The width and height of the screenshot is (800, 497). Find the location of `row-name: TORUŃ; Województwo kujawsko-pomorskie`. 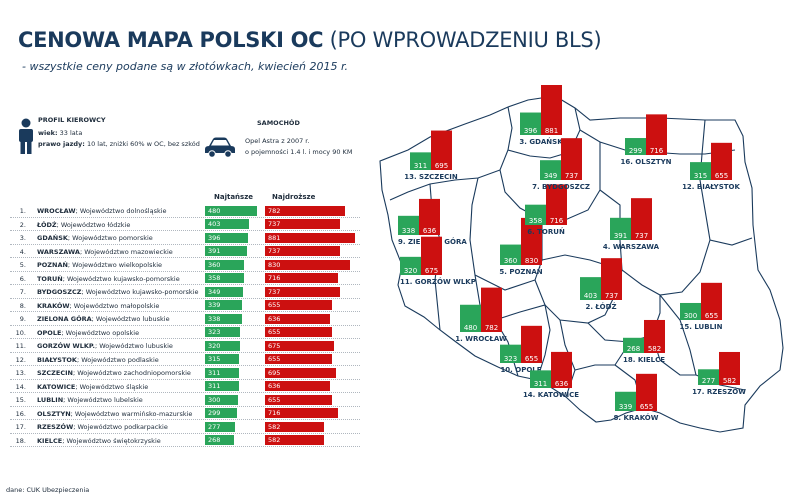

row-name: TORUŃ; Województwo kujawsko-pomorskie is located at coordinates (108, 279).